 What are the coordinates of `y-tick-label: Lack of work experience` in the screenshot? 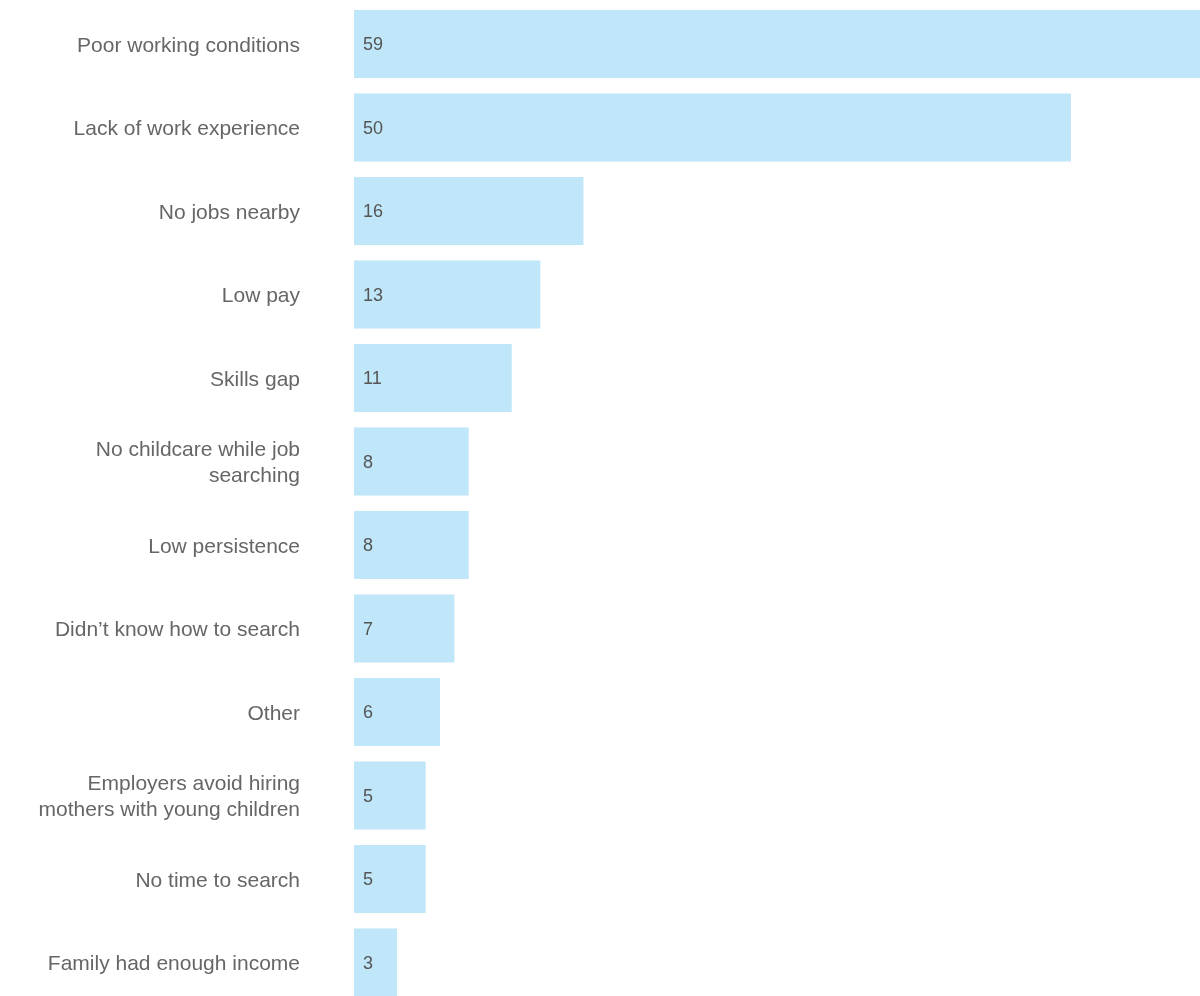 It's located at (186, 127).